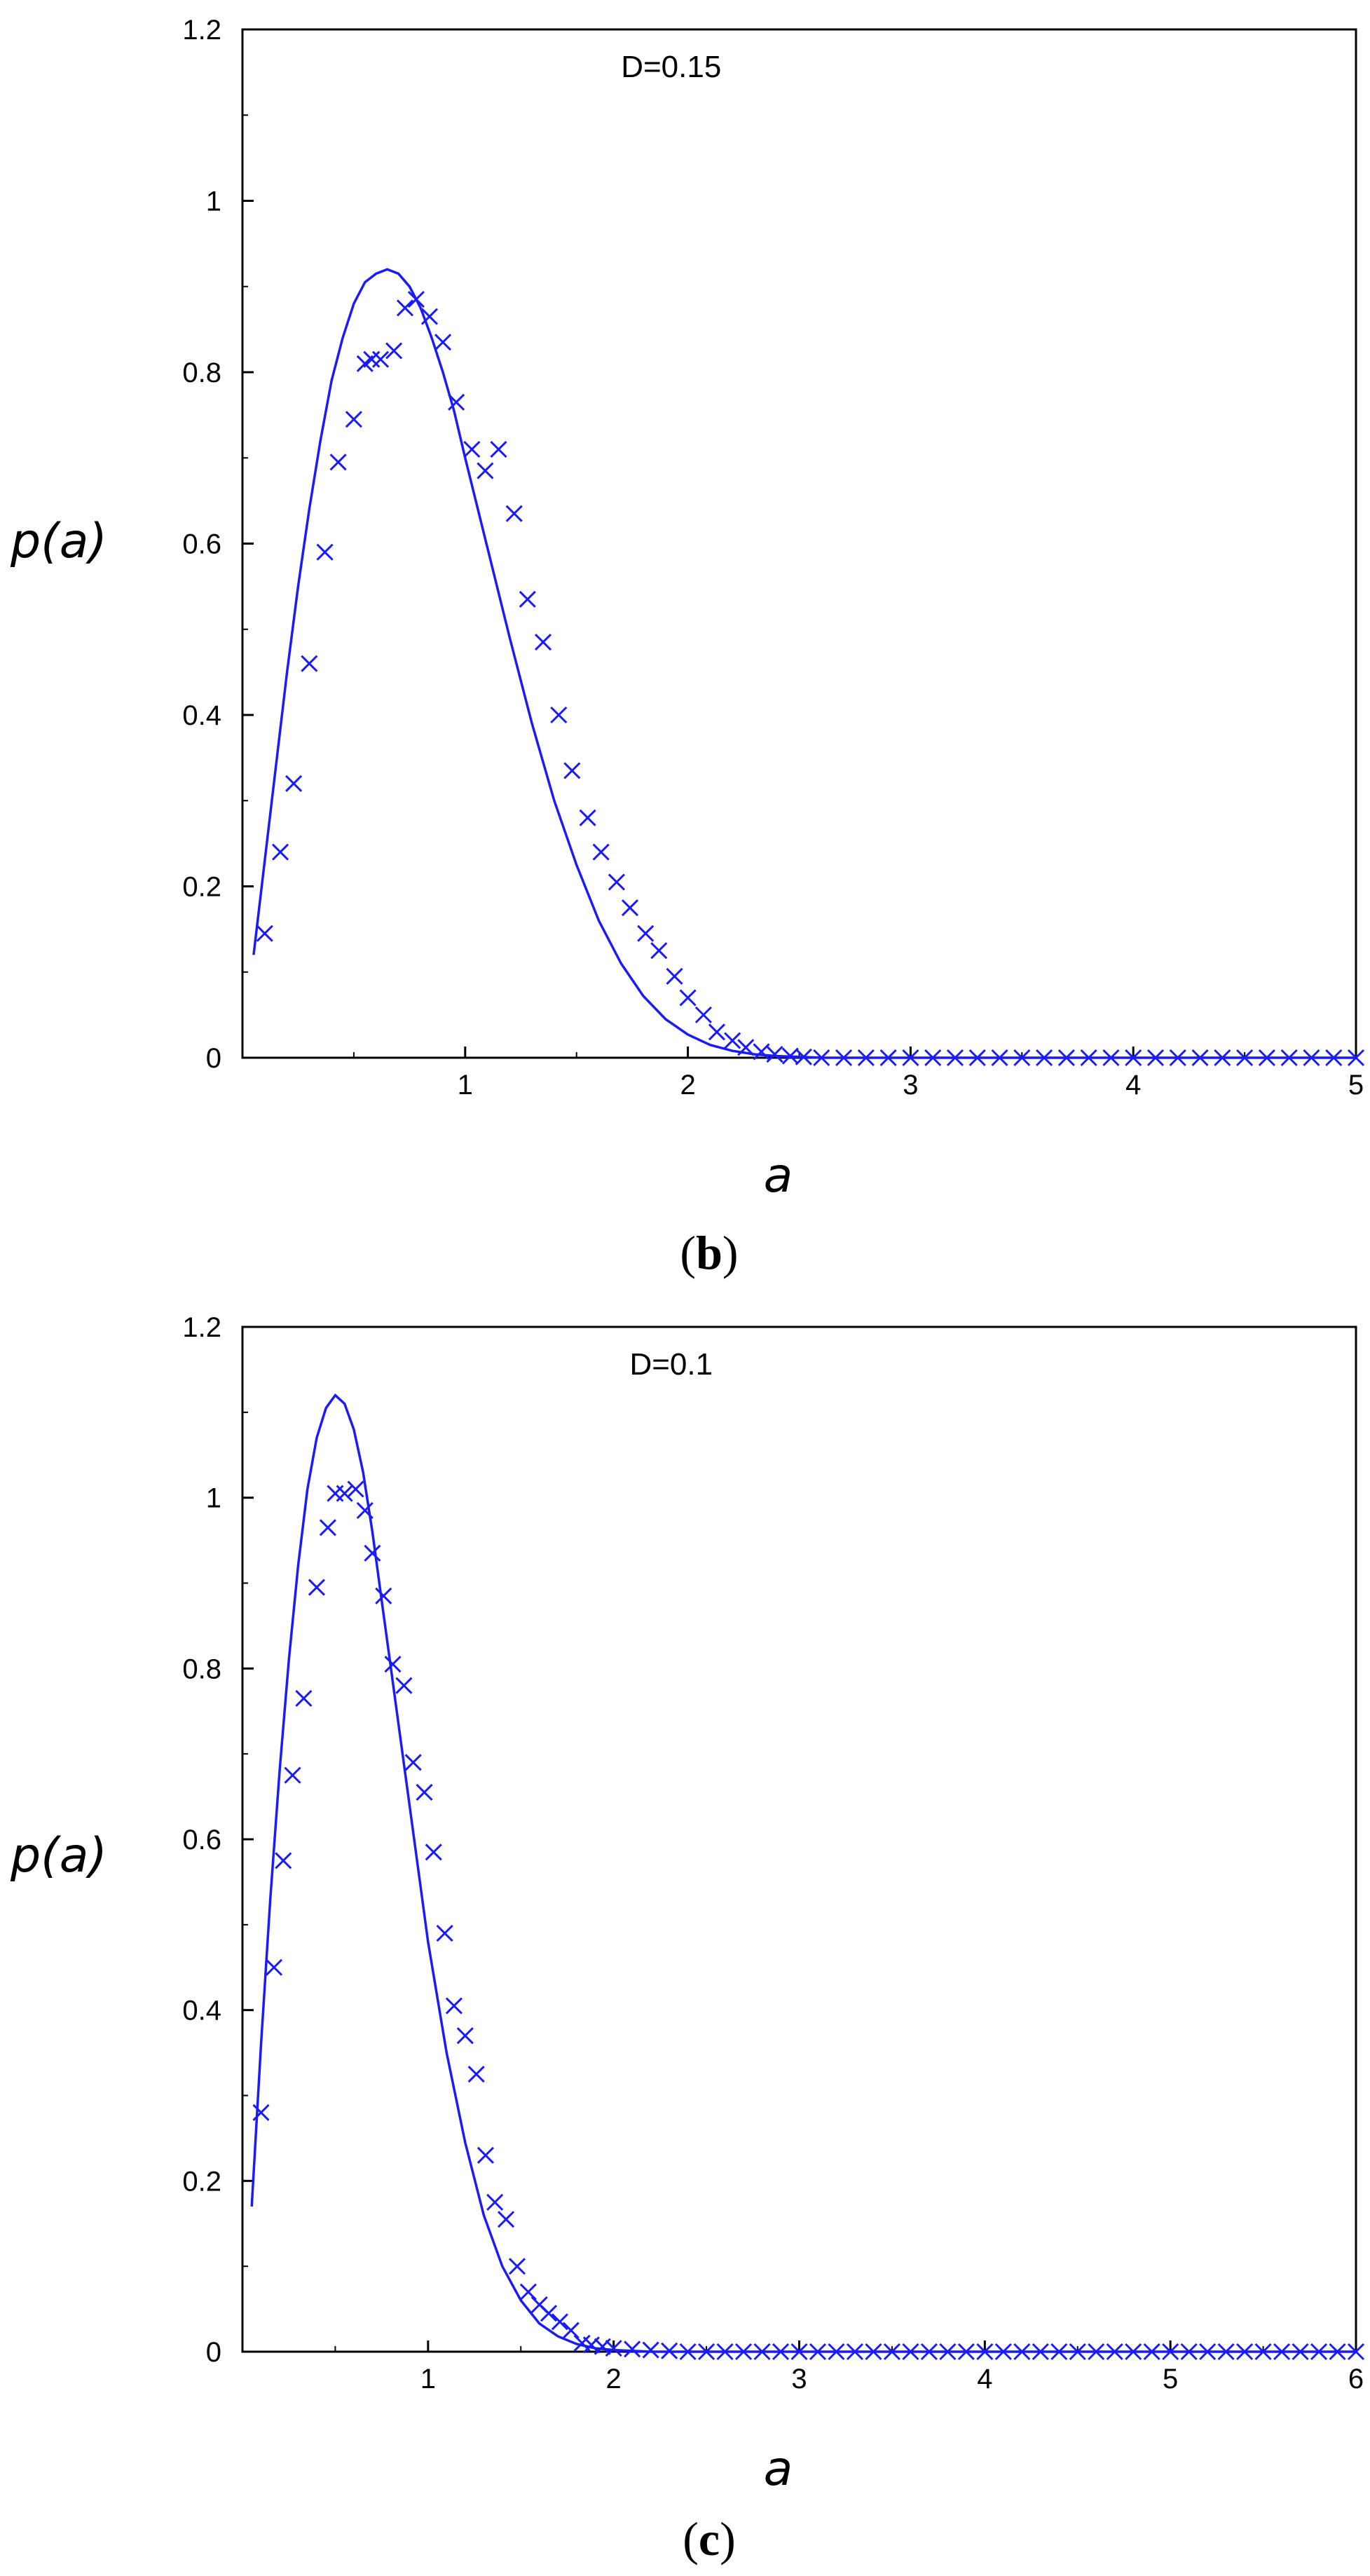 This screenshot has height=2576, width=1370. I want to click on chart-b-xtick-label: 3, so click(910, 1085).